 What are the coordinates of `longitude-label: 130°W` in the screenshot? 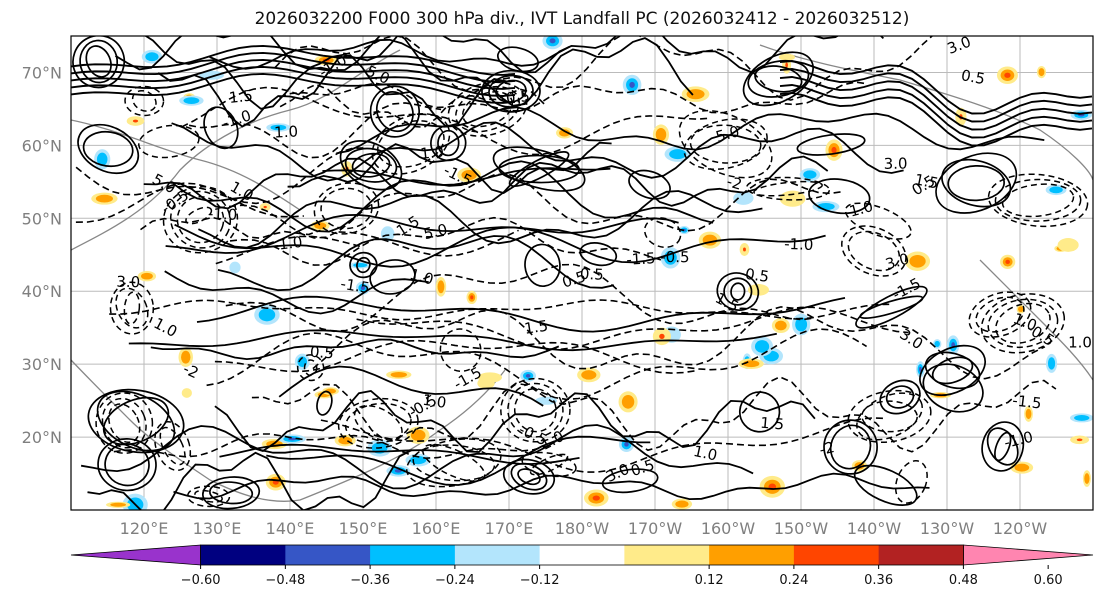 It's located at (947, 528).